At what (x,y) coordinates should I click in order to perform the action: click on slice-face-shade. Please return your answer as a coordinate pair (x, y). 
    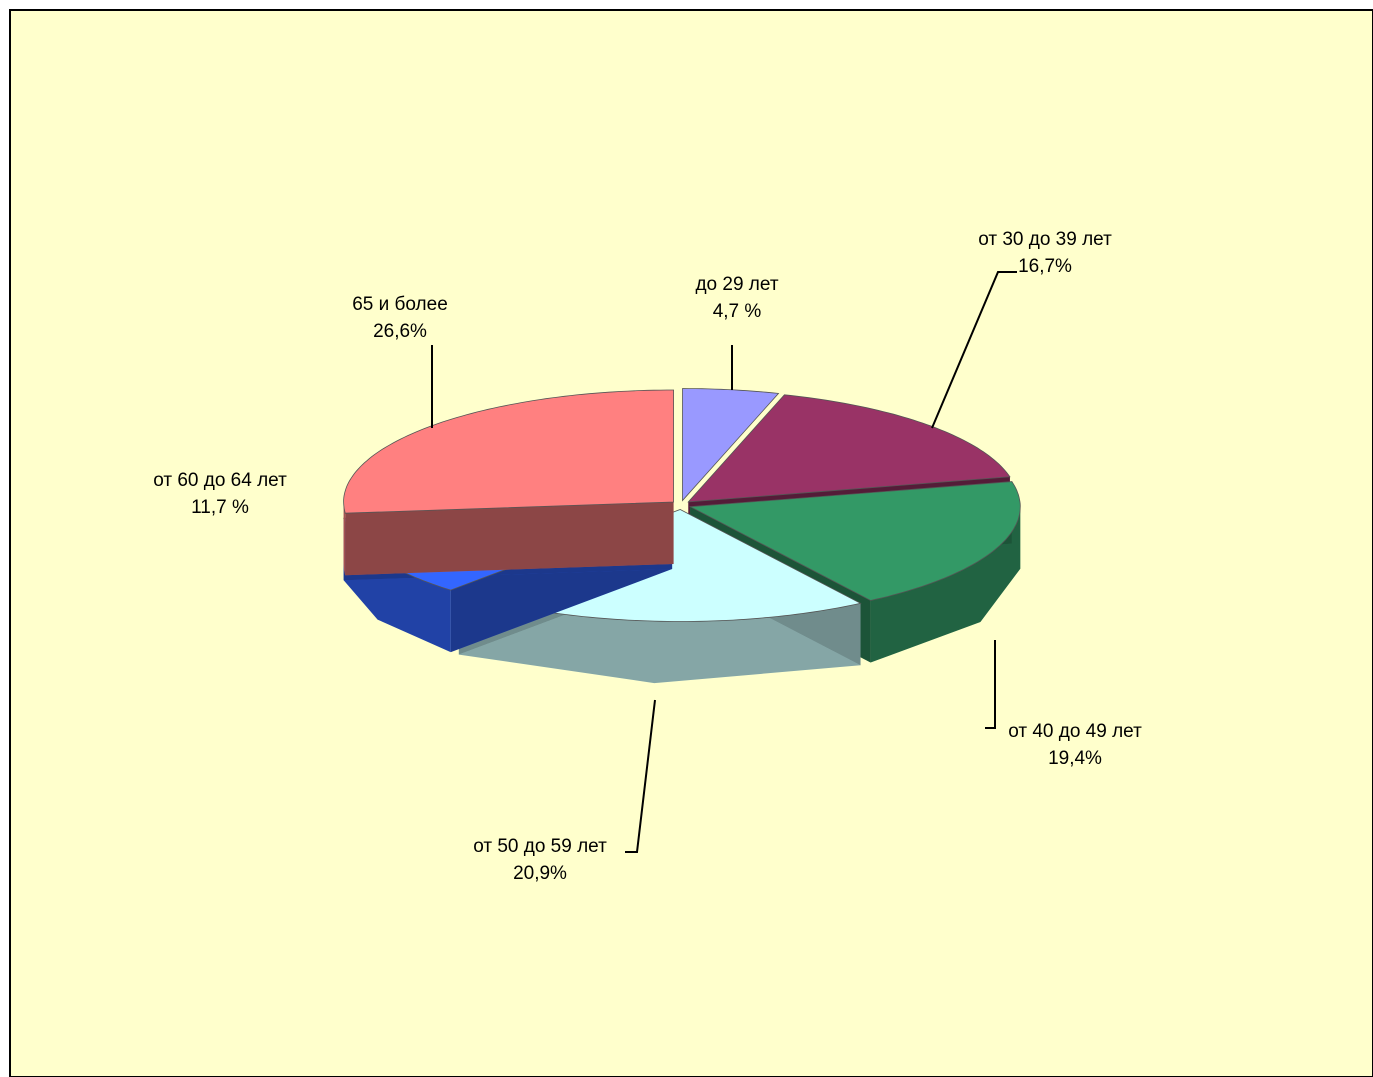
    Looking at the image, I should click on (509, 538).